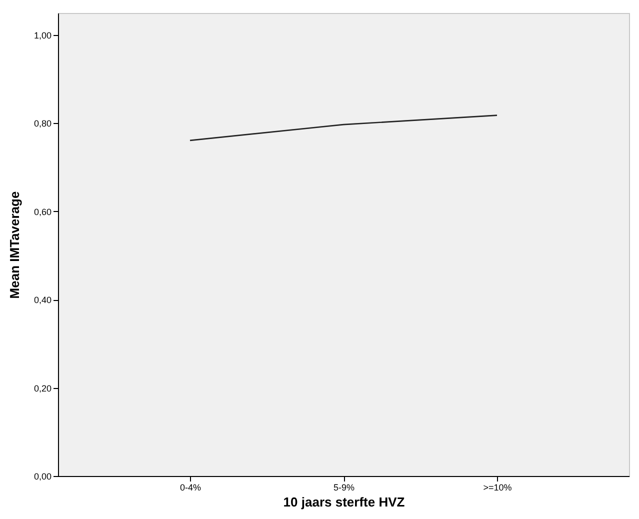  Describe the element at coordinates (497, 487) in the screenshot. I see `x-tick-label: >=10%` at that location.